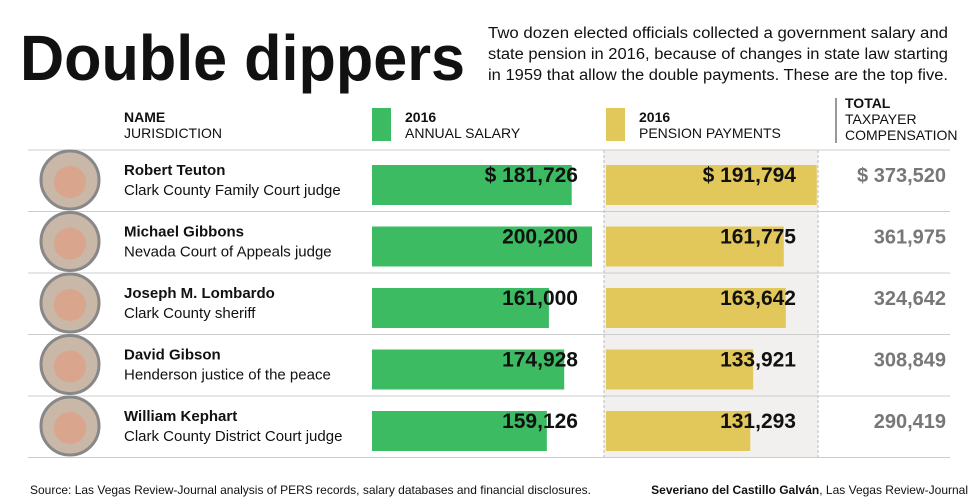 The height and width of the screenshot is (499, 979). Describe the element at coordinates (180, 416) in the screenshot. I see `name: William Kephart` at that location.